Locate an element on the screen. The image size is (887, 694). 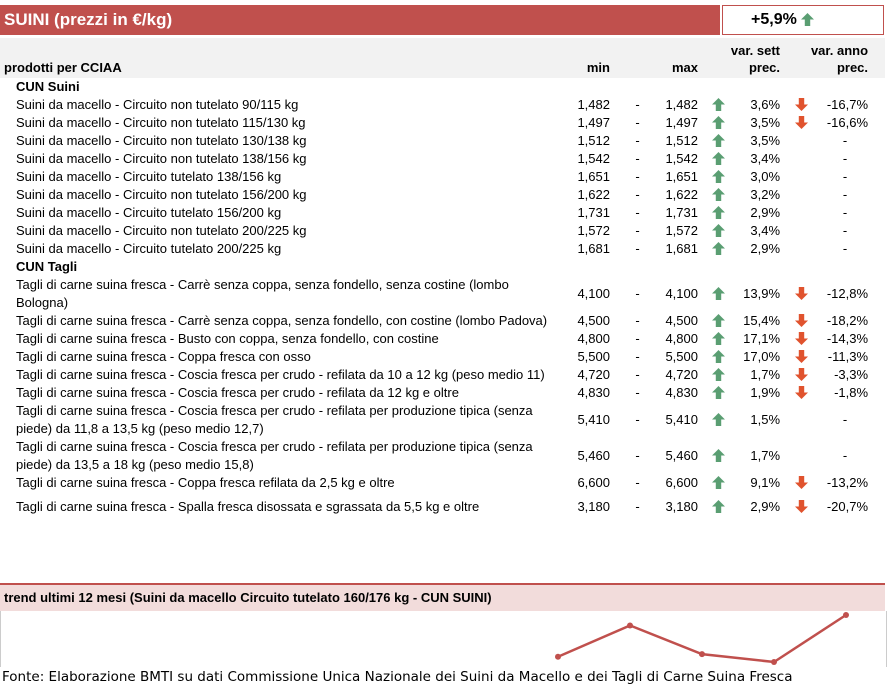
col-header: max is located at coordinates (681, 58).